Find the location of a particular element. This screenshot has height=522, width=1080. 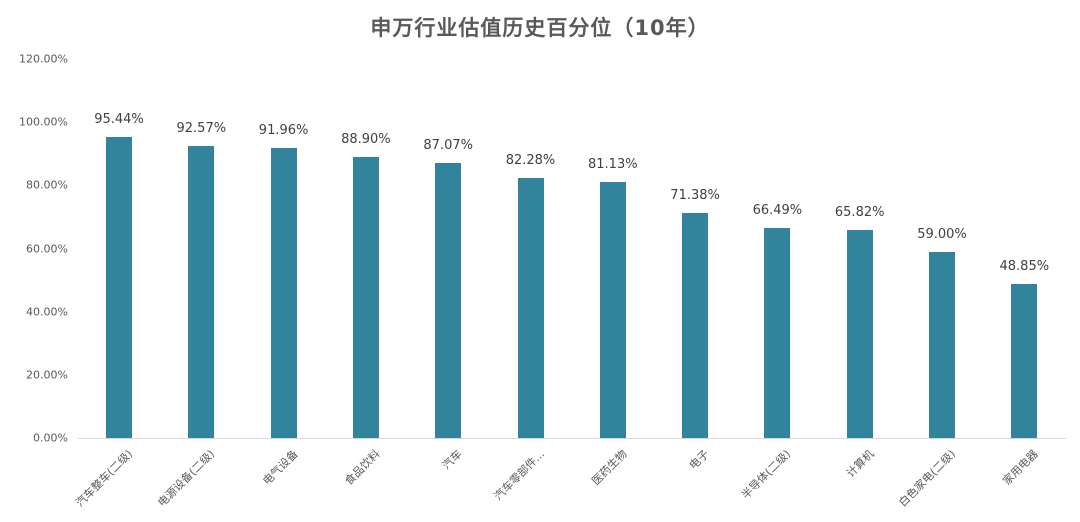

y-tick-label: 100.00% is located at coordinates (43, 122).